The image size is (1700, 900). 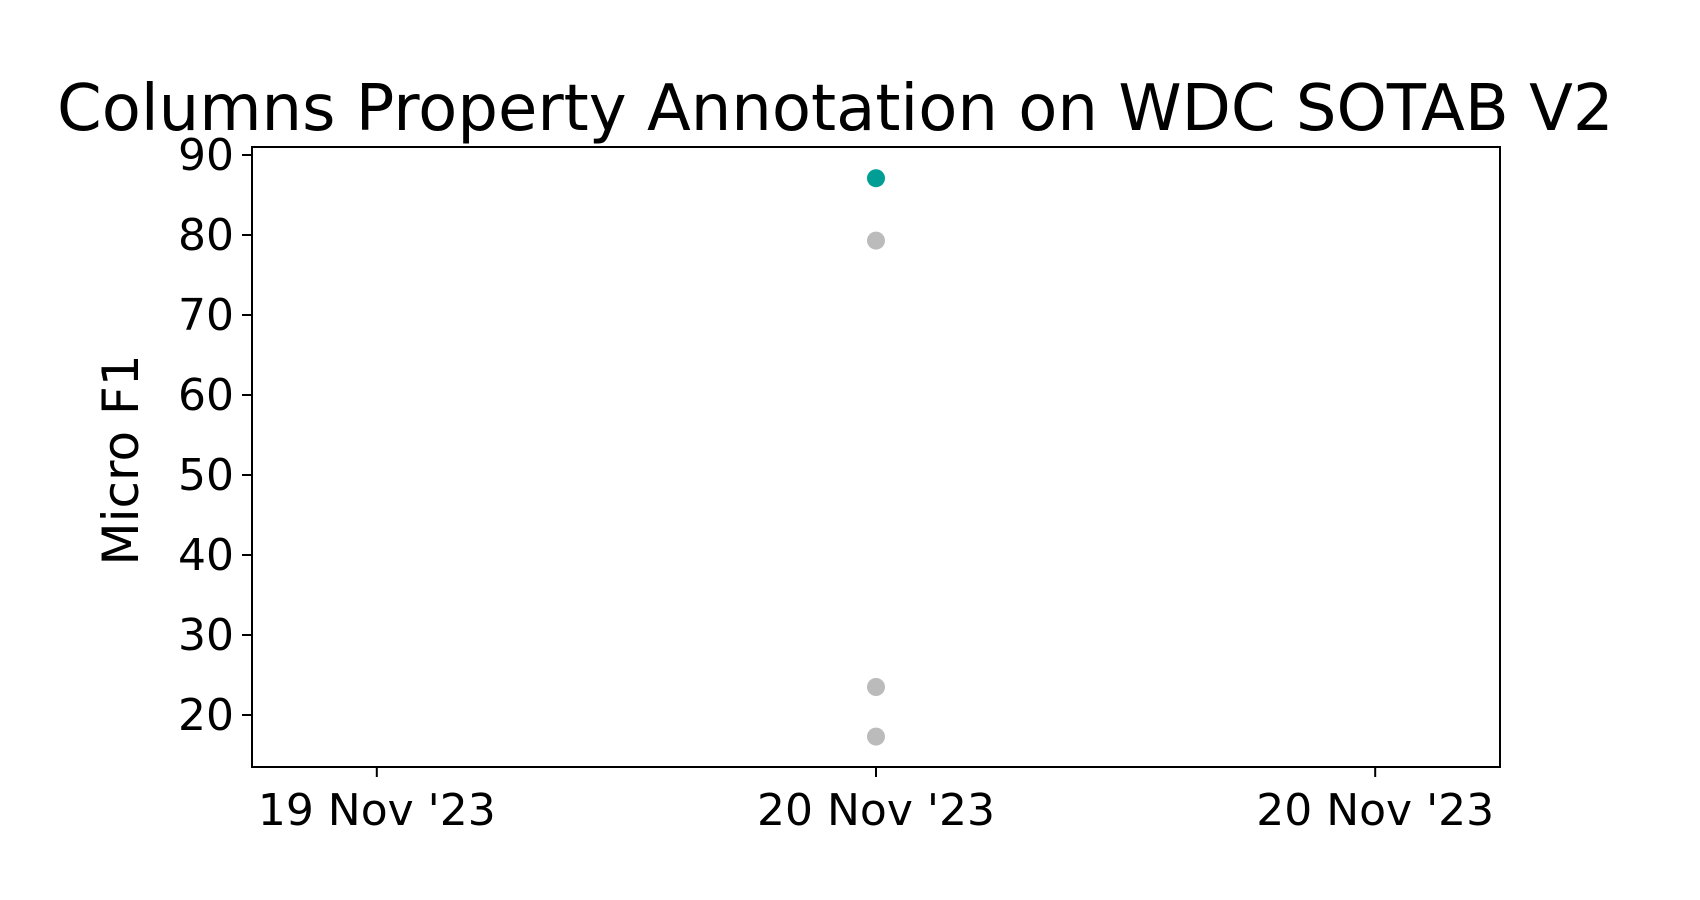 I want to click on y-tick-label: 90, so click(x=206, y=155).